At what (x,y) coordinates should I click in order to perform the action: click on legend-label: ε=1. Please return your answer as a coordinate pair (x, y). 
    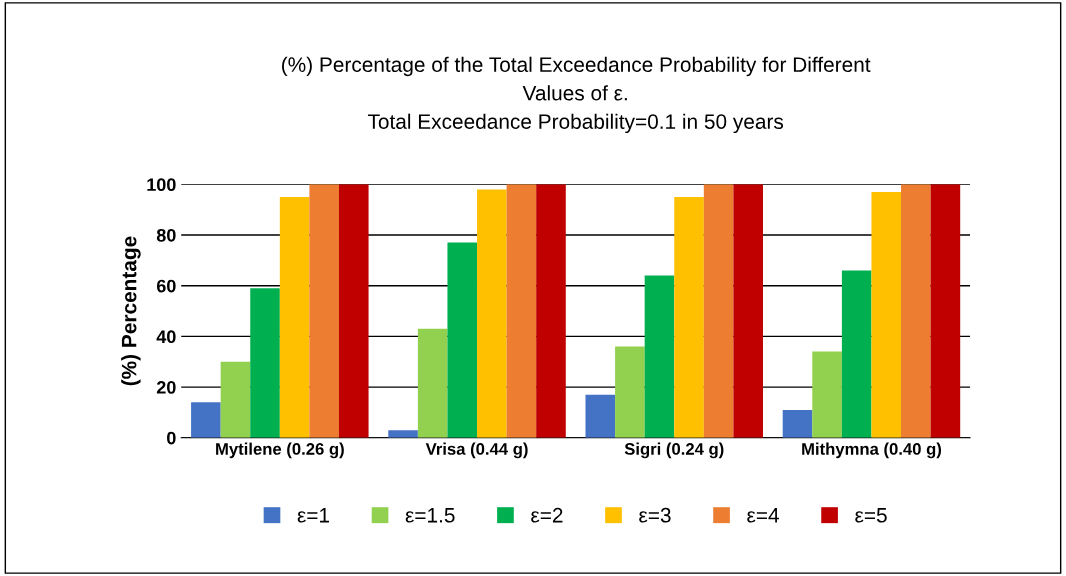
    Looking at the image, I should click on (313, 515).